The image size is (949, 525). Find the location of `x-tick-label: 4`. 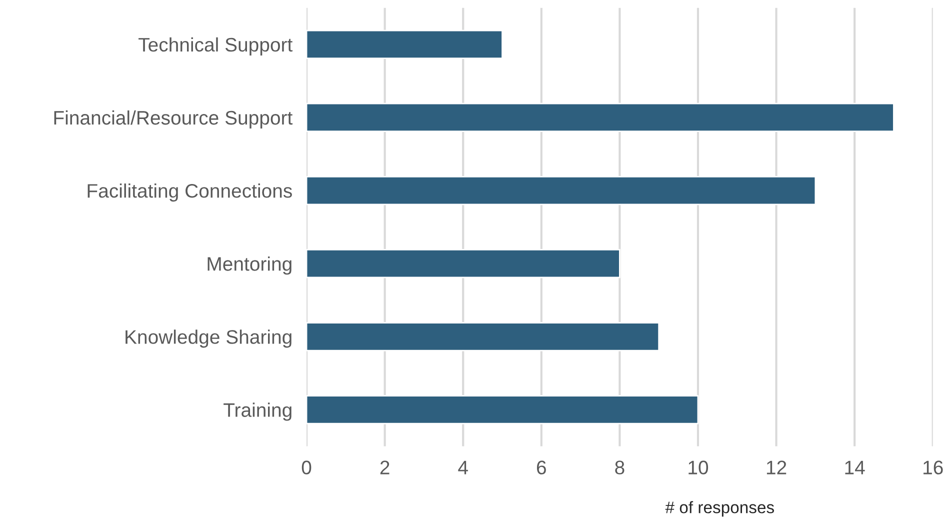

x-tick-label: 4 is located at coordinates (463, 467).